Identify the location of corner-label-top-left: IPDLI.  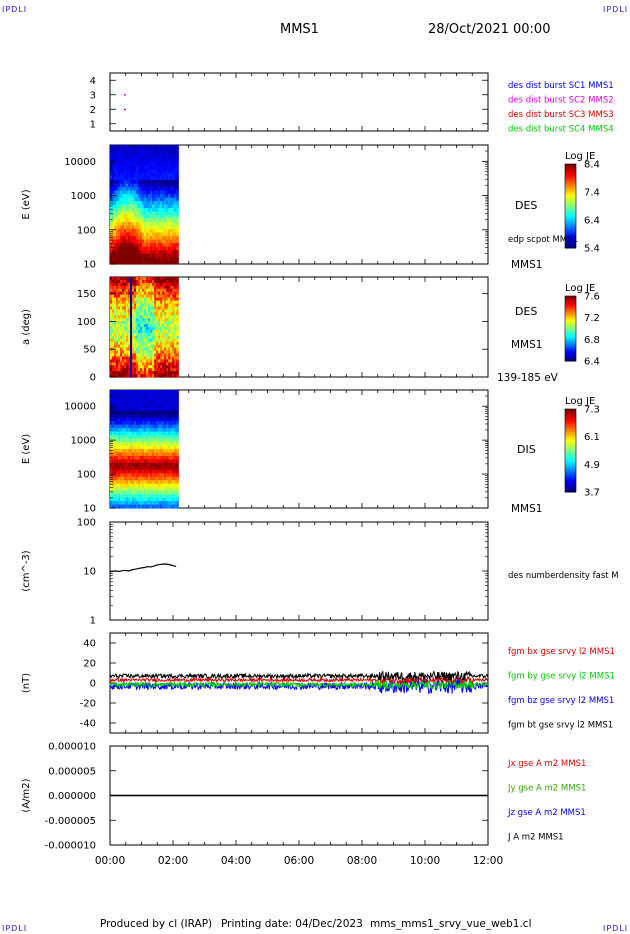
(15, 9).